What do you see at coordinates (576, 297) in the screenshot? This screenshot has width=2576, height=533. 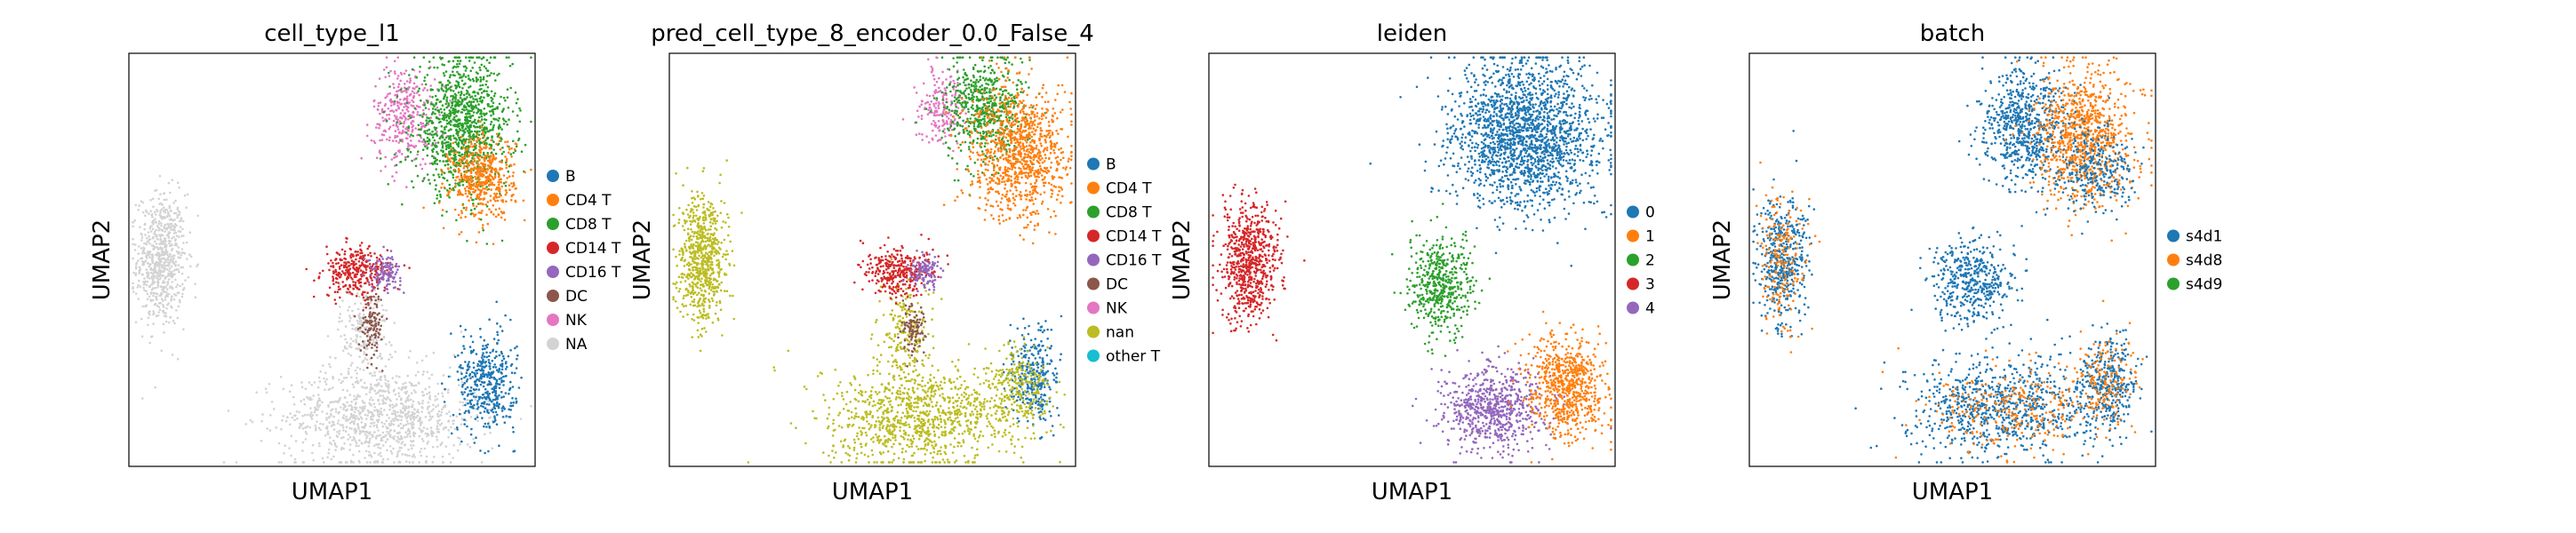 I see `legend-label: DC` at bounding box center [576, 297].